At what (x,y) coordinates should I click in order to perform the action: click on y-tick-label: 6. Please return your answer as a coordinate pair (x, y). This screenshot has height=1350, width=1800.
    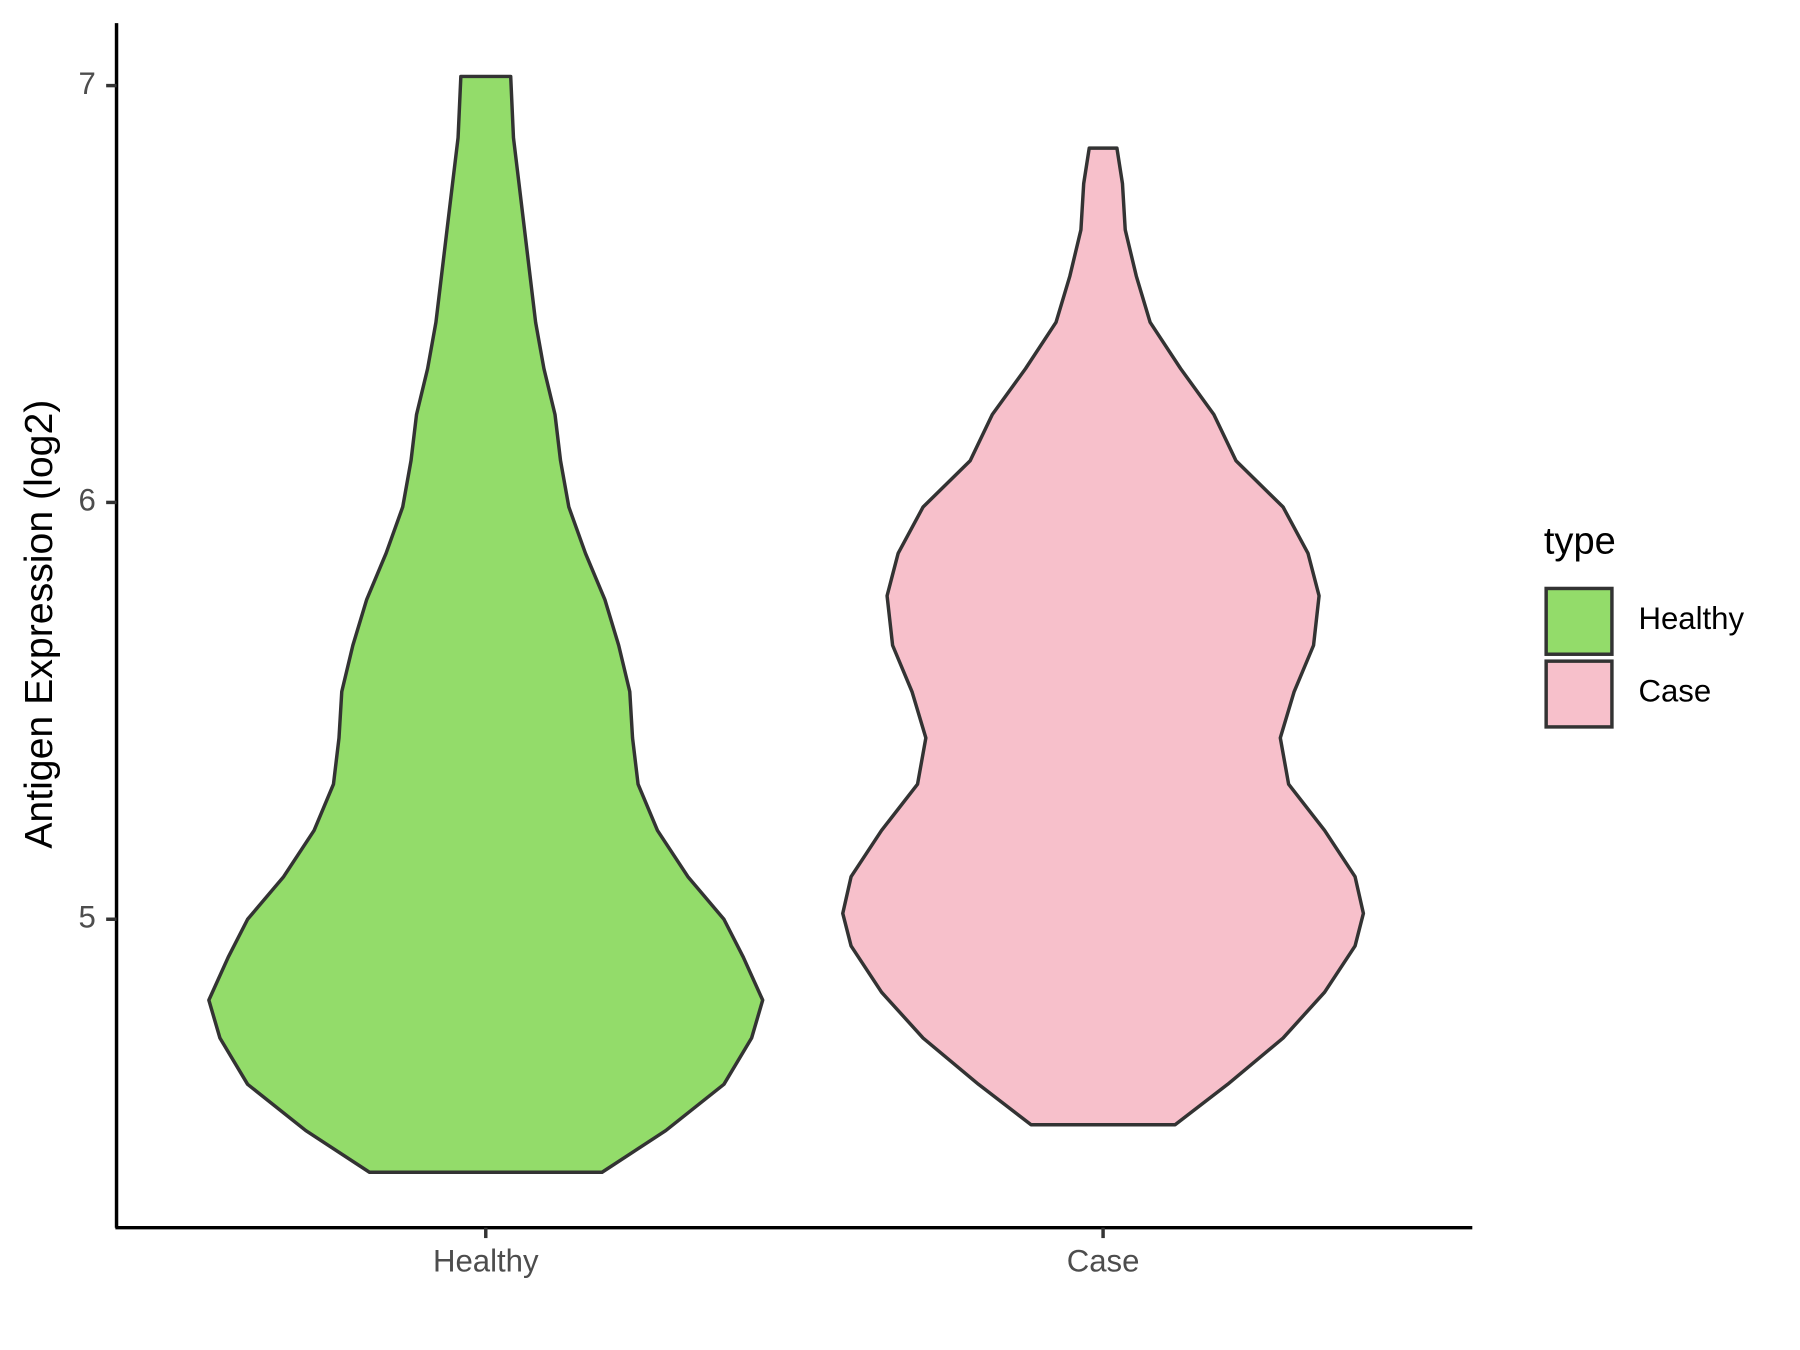
    Looking at the image, I should click on (86, 500).